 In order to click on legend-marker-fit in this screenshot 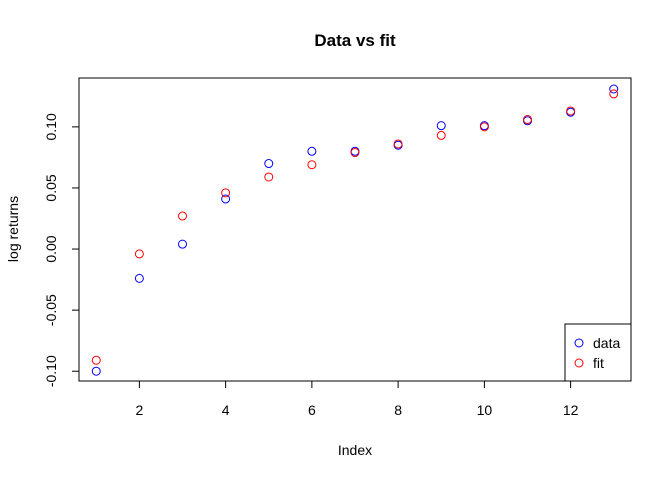, I will do `click(579, 363)`.